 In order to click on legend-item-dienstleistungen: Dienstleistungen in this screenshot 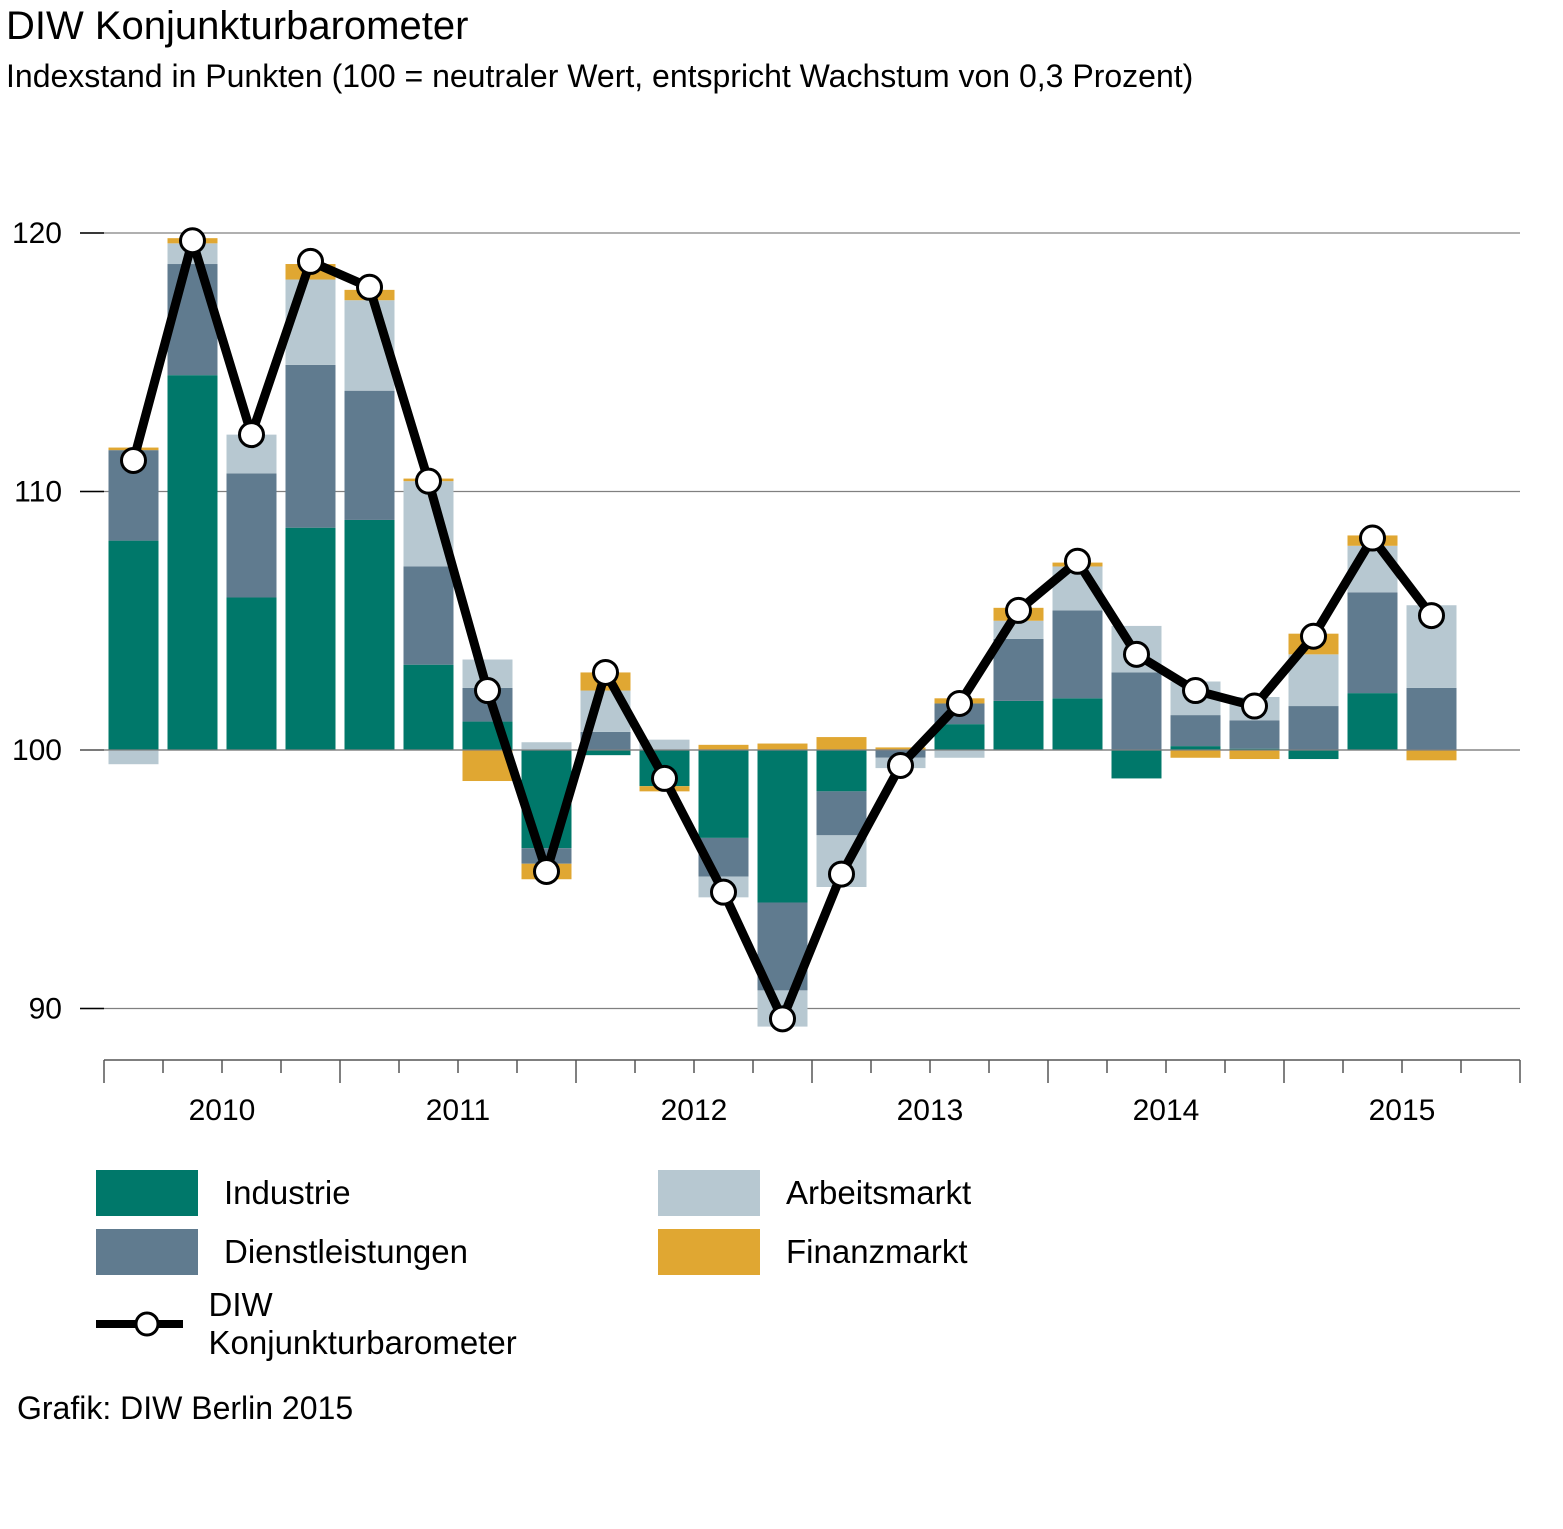, I will do `click(282, 1252)`.